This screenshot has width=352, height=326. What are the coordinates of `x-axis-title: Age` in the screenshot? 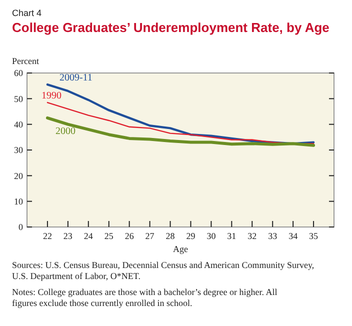 It's located at (180, 249).